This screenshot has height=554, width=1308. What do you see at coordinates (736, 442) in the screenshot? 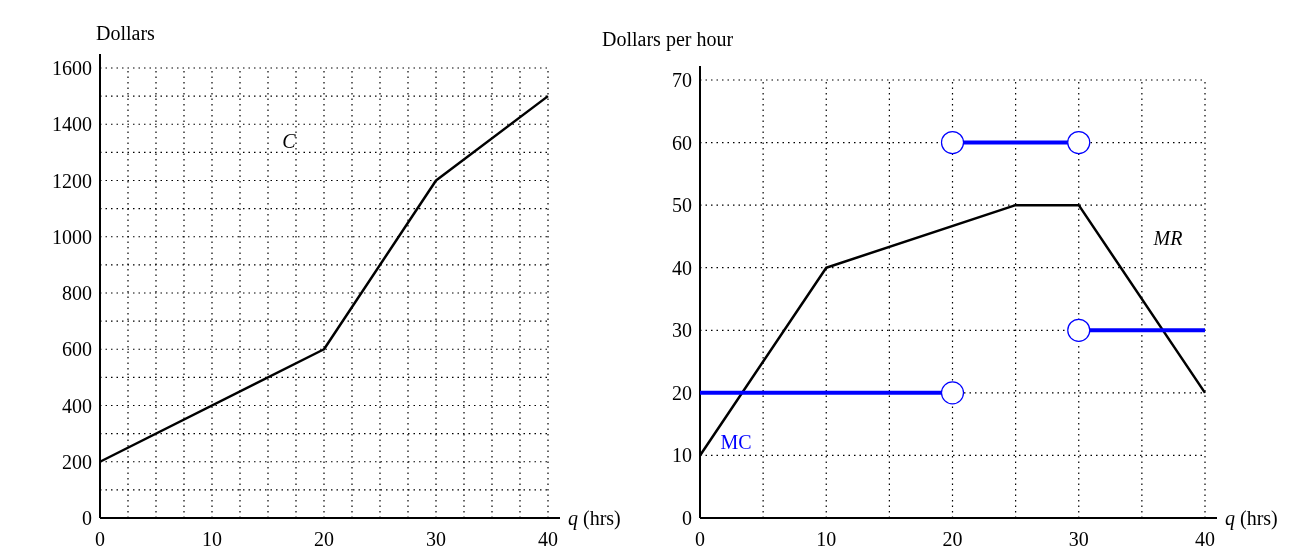
I see `series-label: MC` at bounding box center [736, 442].